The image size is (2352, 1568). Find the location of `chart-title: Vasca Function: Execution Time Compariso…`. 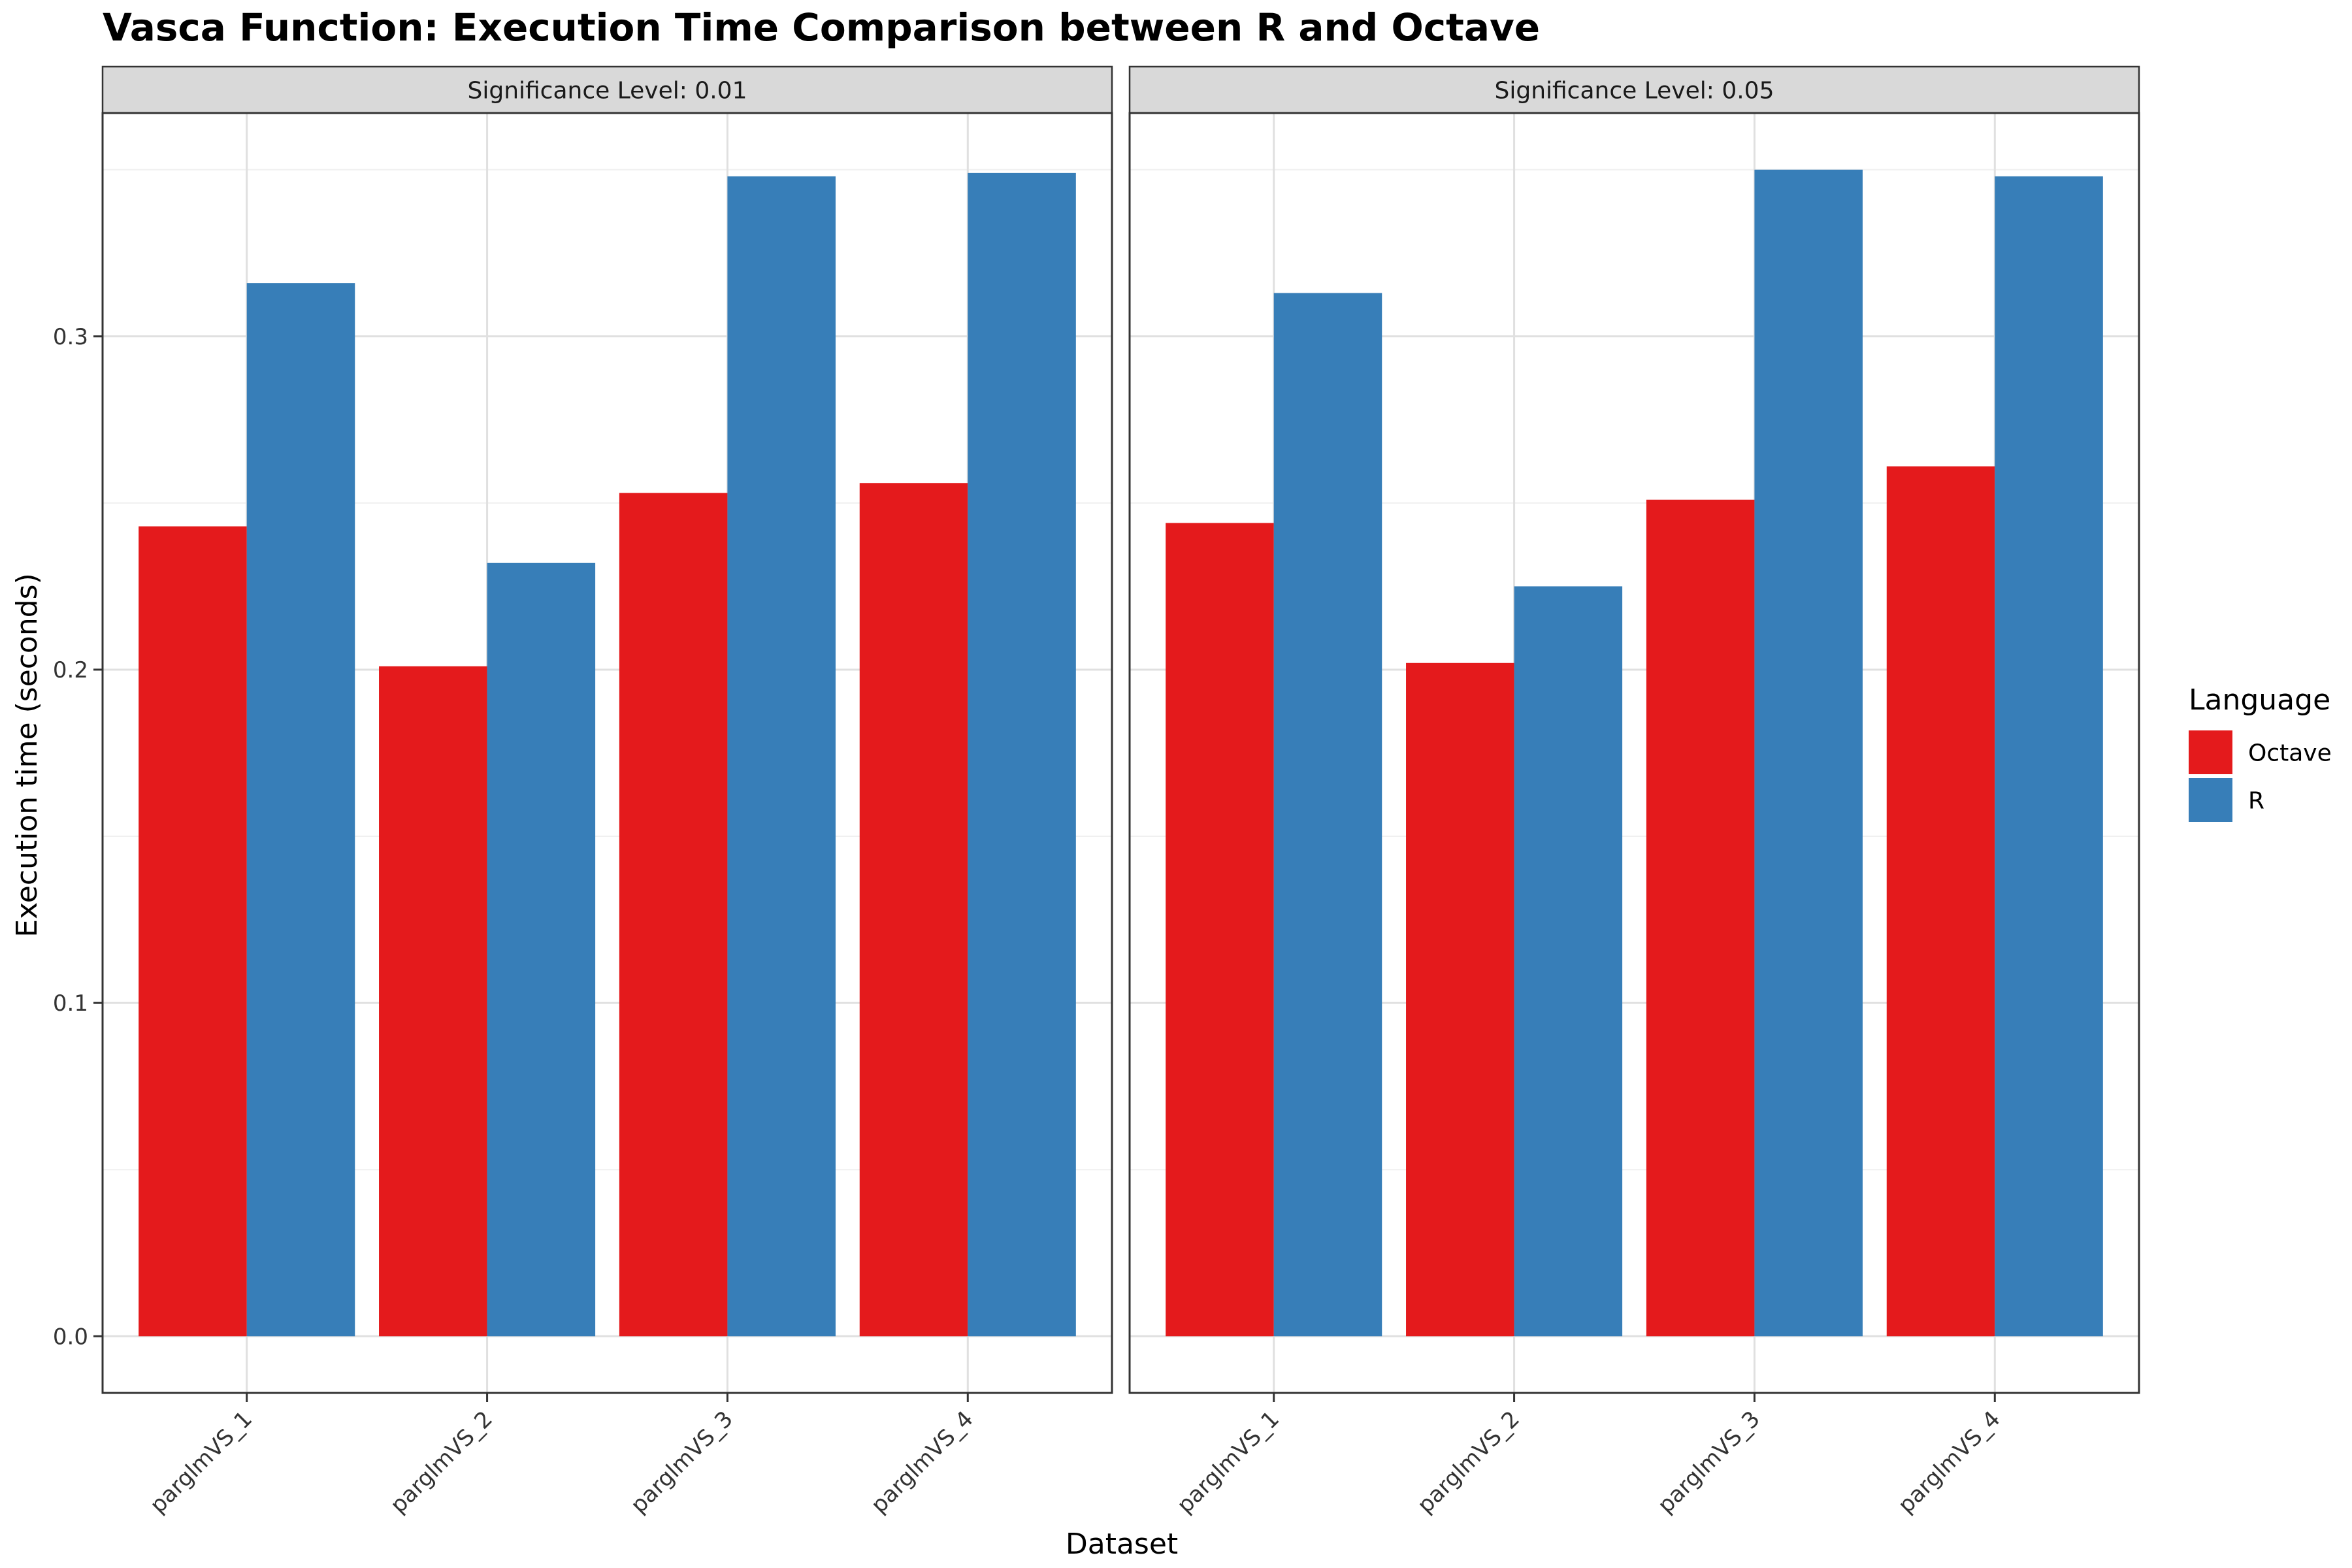

chart-title: Vasca Function: Execution Time Compariso… is located at coordinates (821, 27).